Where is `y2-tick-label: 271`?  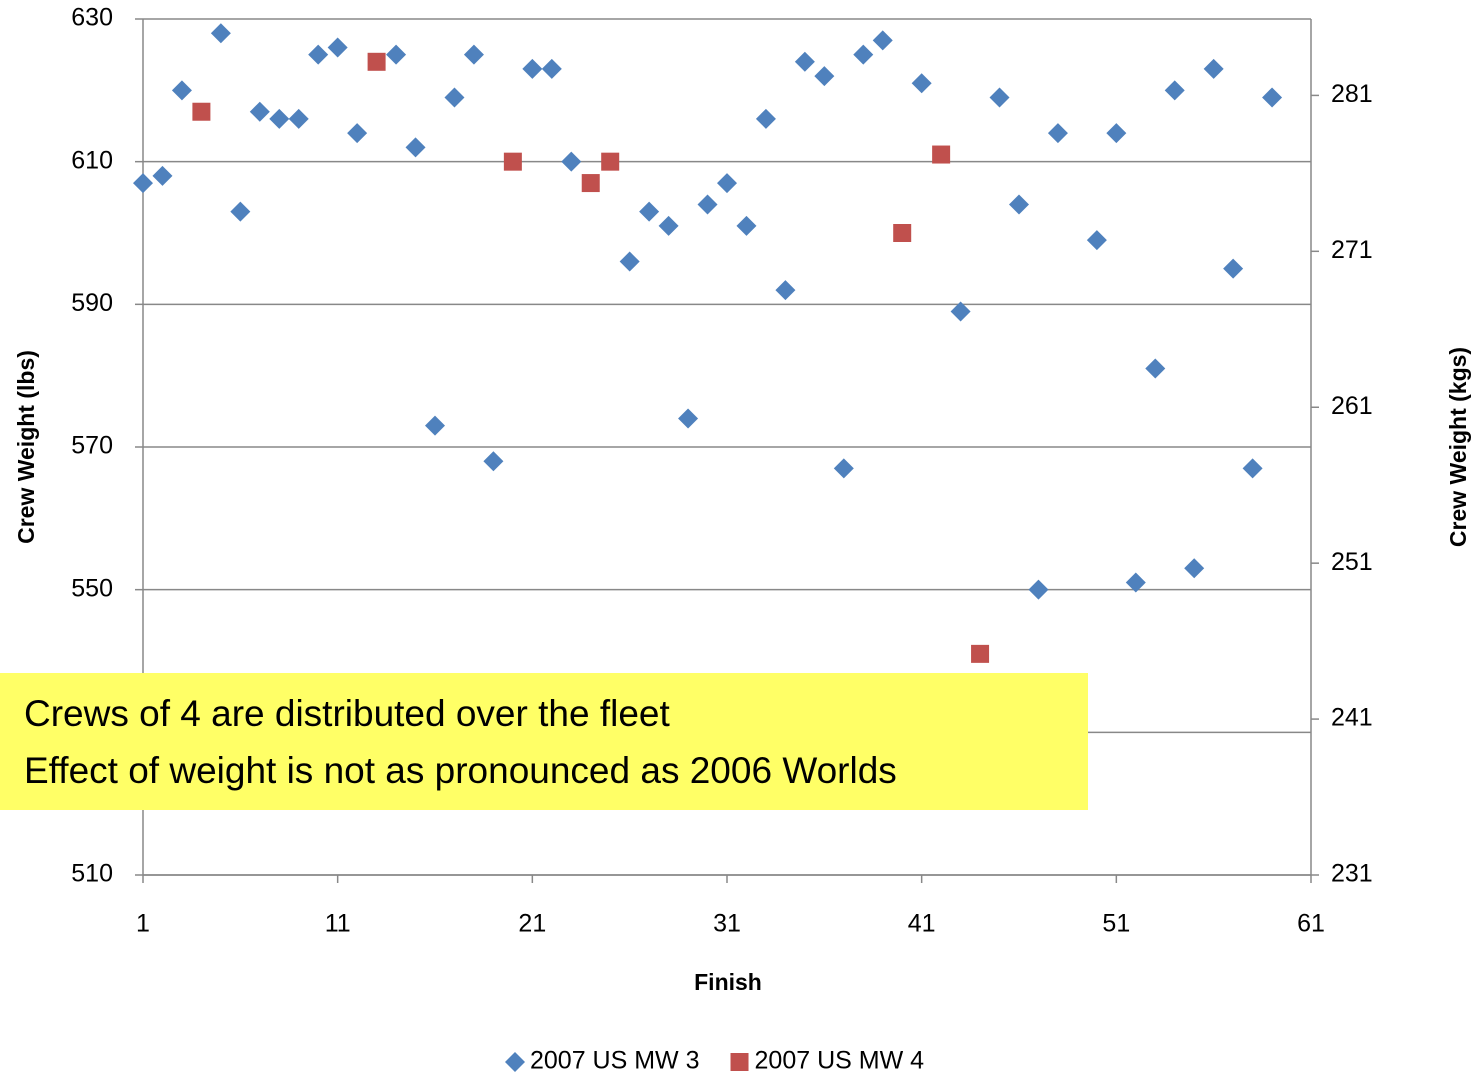 y2-tick-label: 271 is located at coordinates (1352, 250).